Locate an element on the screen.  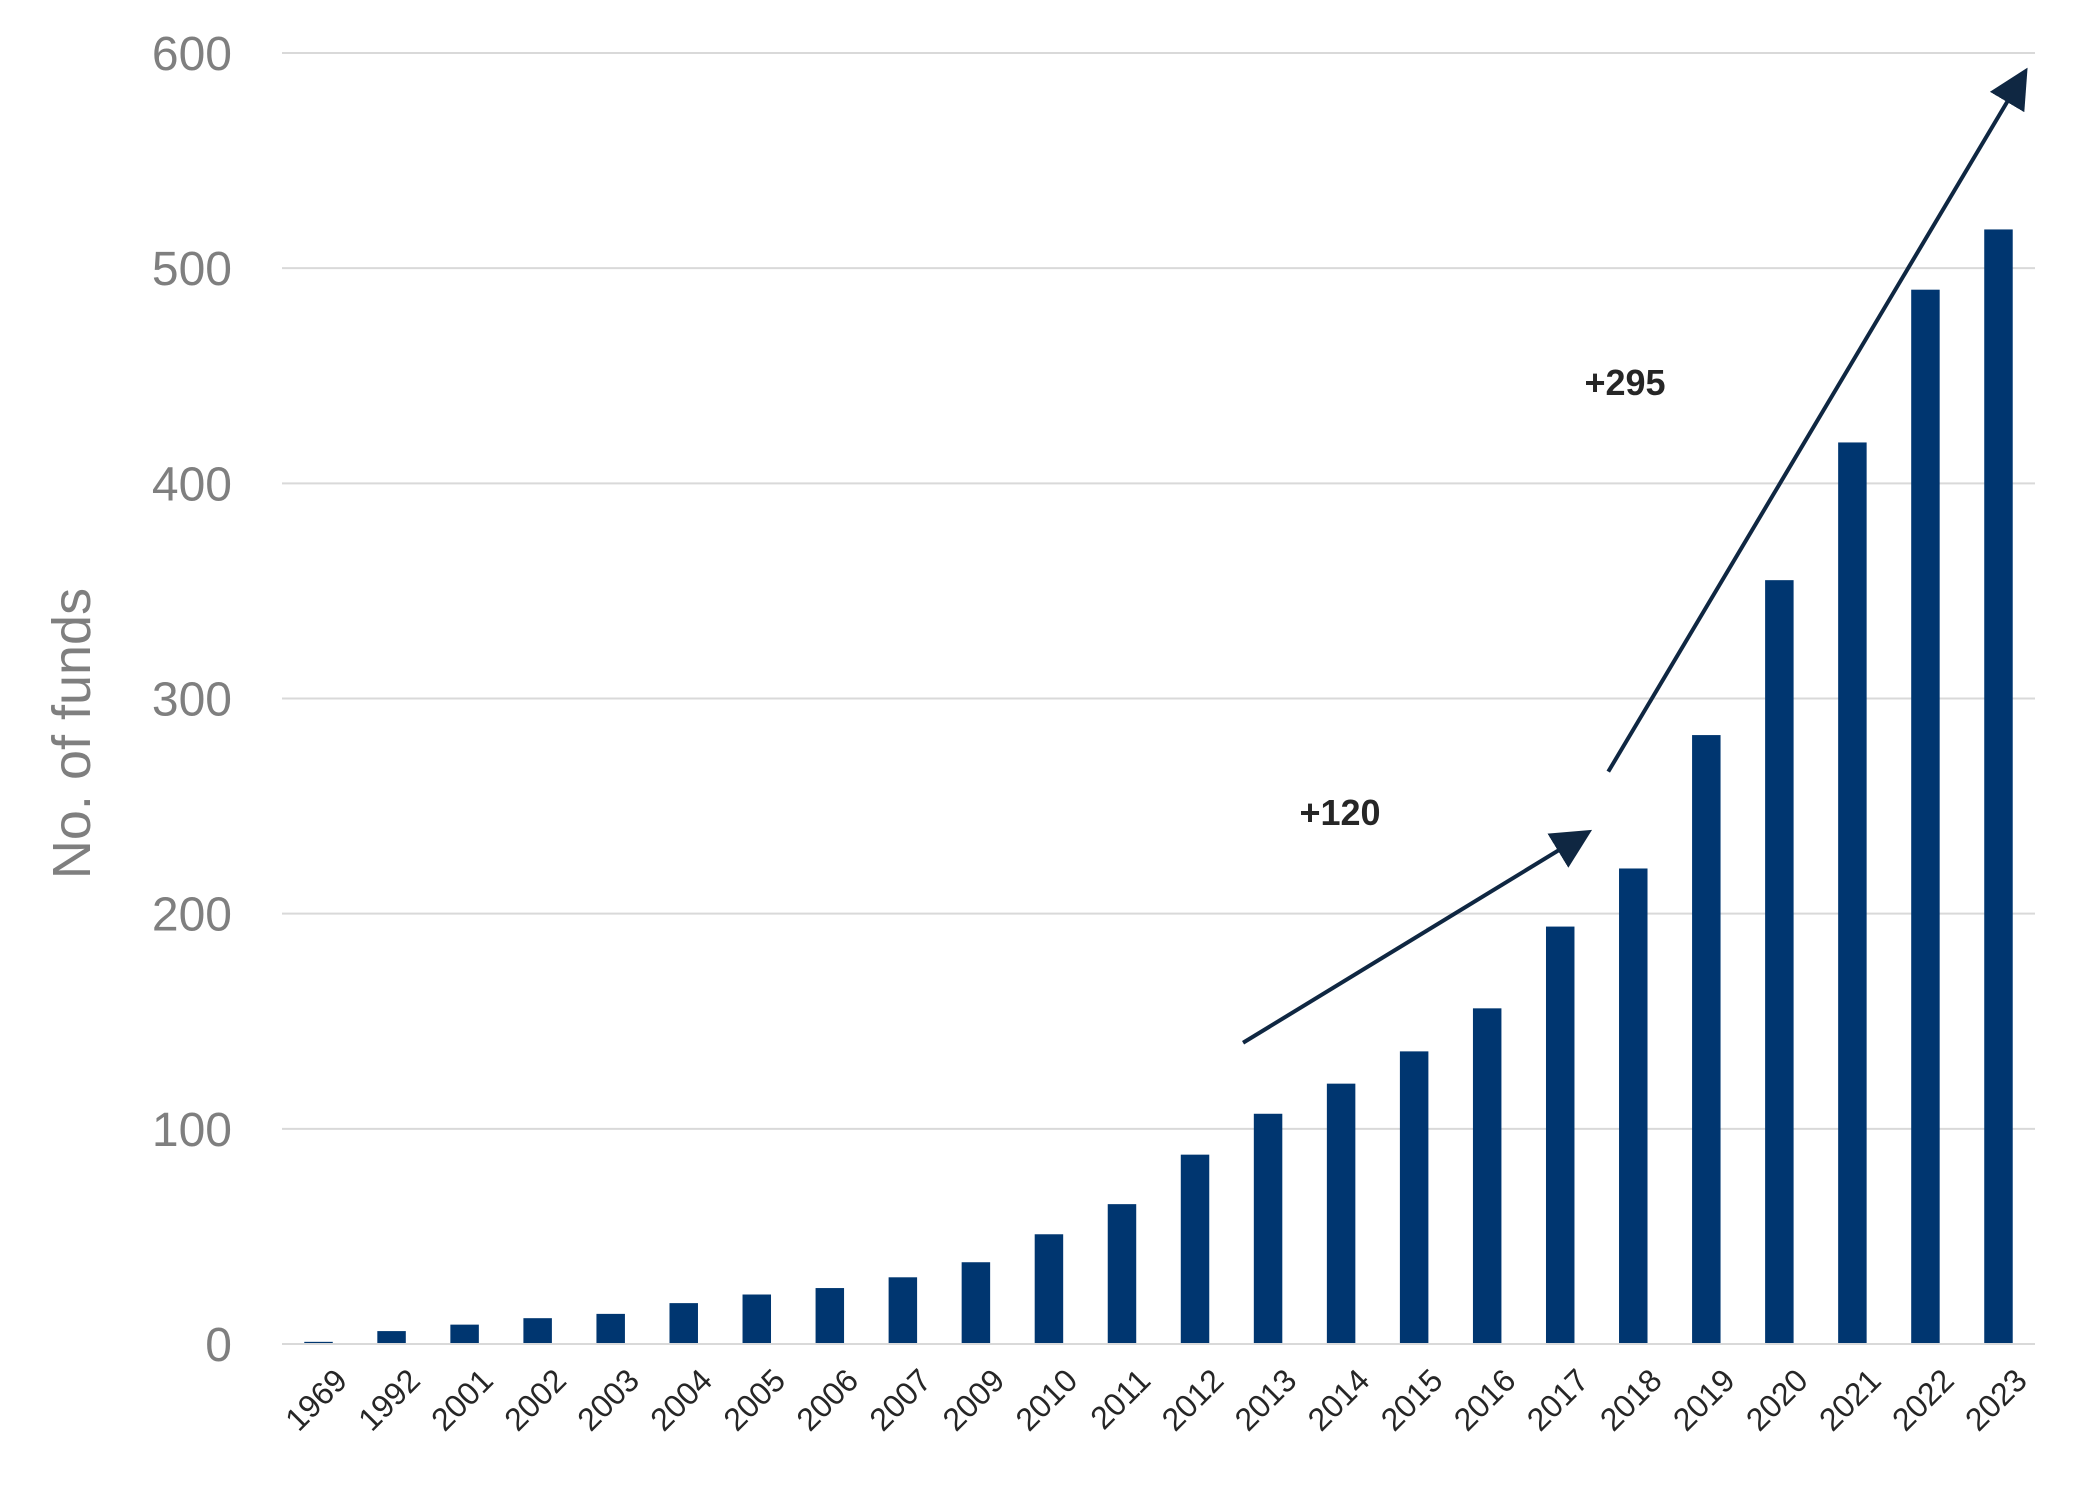
x-tick-label: 2013 is located at coordinates (1266, 1400).